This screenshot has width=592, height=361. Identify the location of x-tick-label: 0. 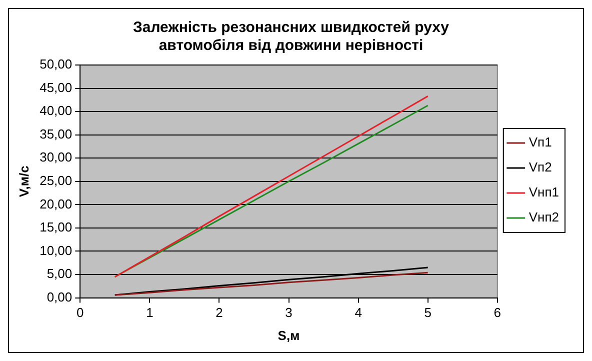
(80, 312).